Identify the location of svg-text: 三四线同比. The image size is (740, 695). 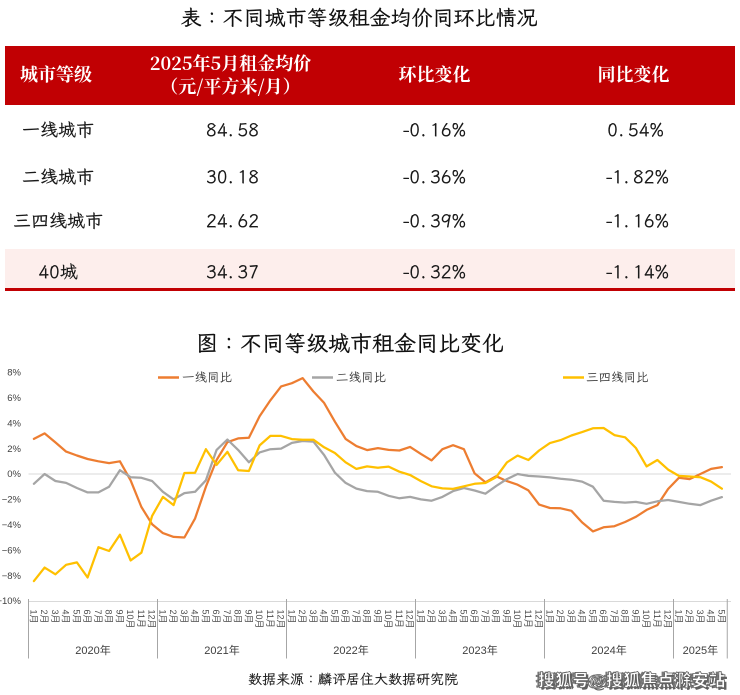
(617, 377).